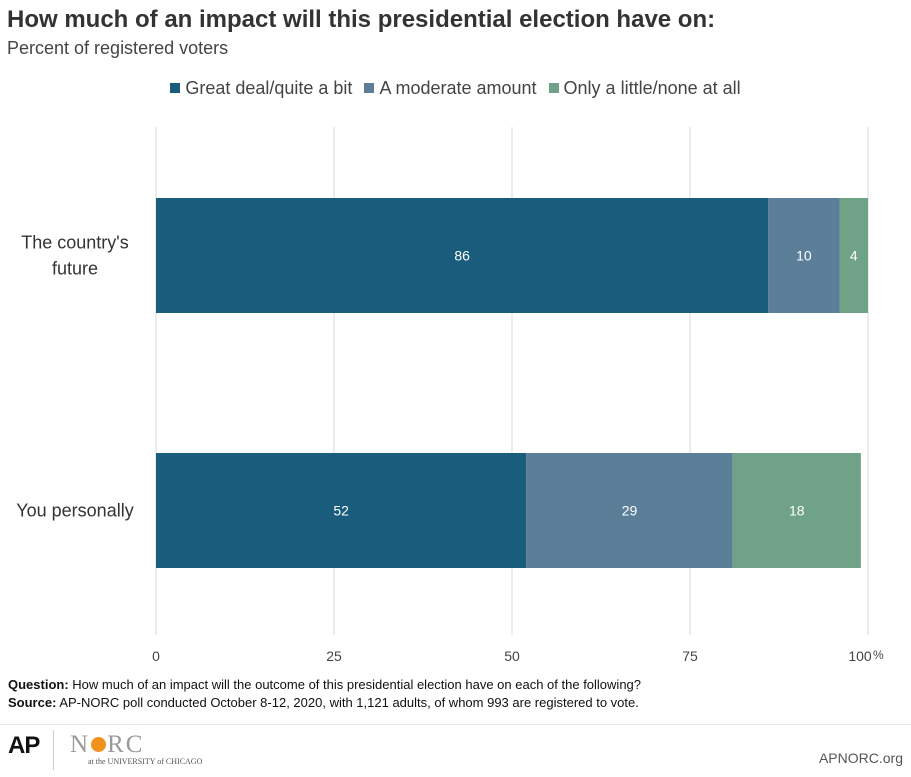  What do you see at coordinates (512, 656) in the screenshot?
I see `x-tick-label-50: 50` at bounding box center [512, 656].